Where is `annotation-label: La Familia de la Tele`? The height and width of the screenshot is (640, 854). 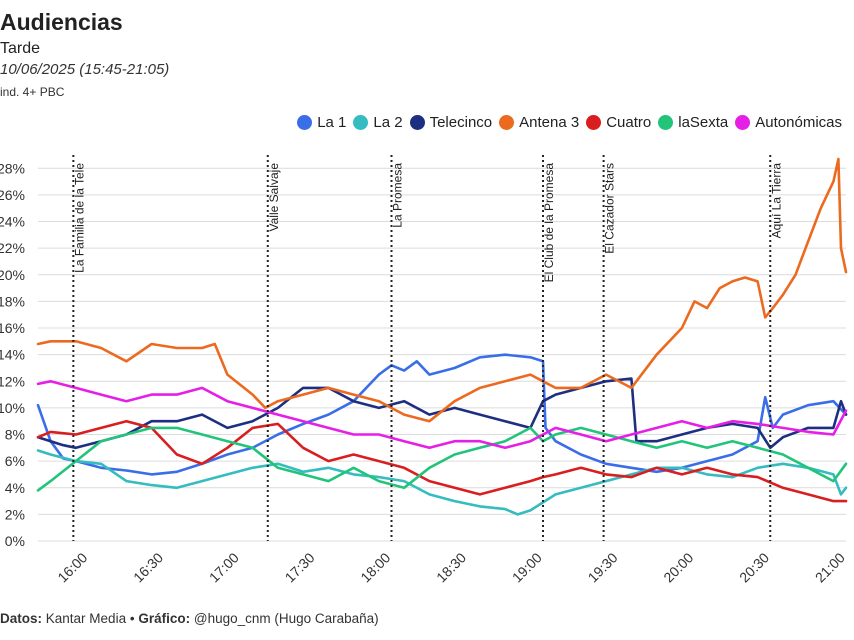
annotation-label: La Familia de la Tele is located at coordinates (79, 218).